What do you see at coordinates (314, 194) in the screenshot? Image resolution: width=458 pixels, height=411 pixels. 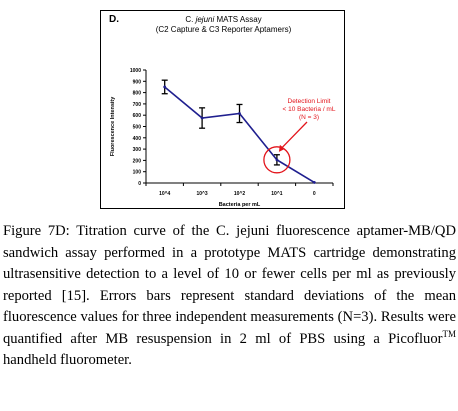 I see `x-tick-label: 0` at bounding box center [314, 194].